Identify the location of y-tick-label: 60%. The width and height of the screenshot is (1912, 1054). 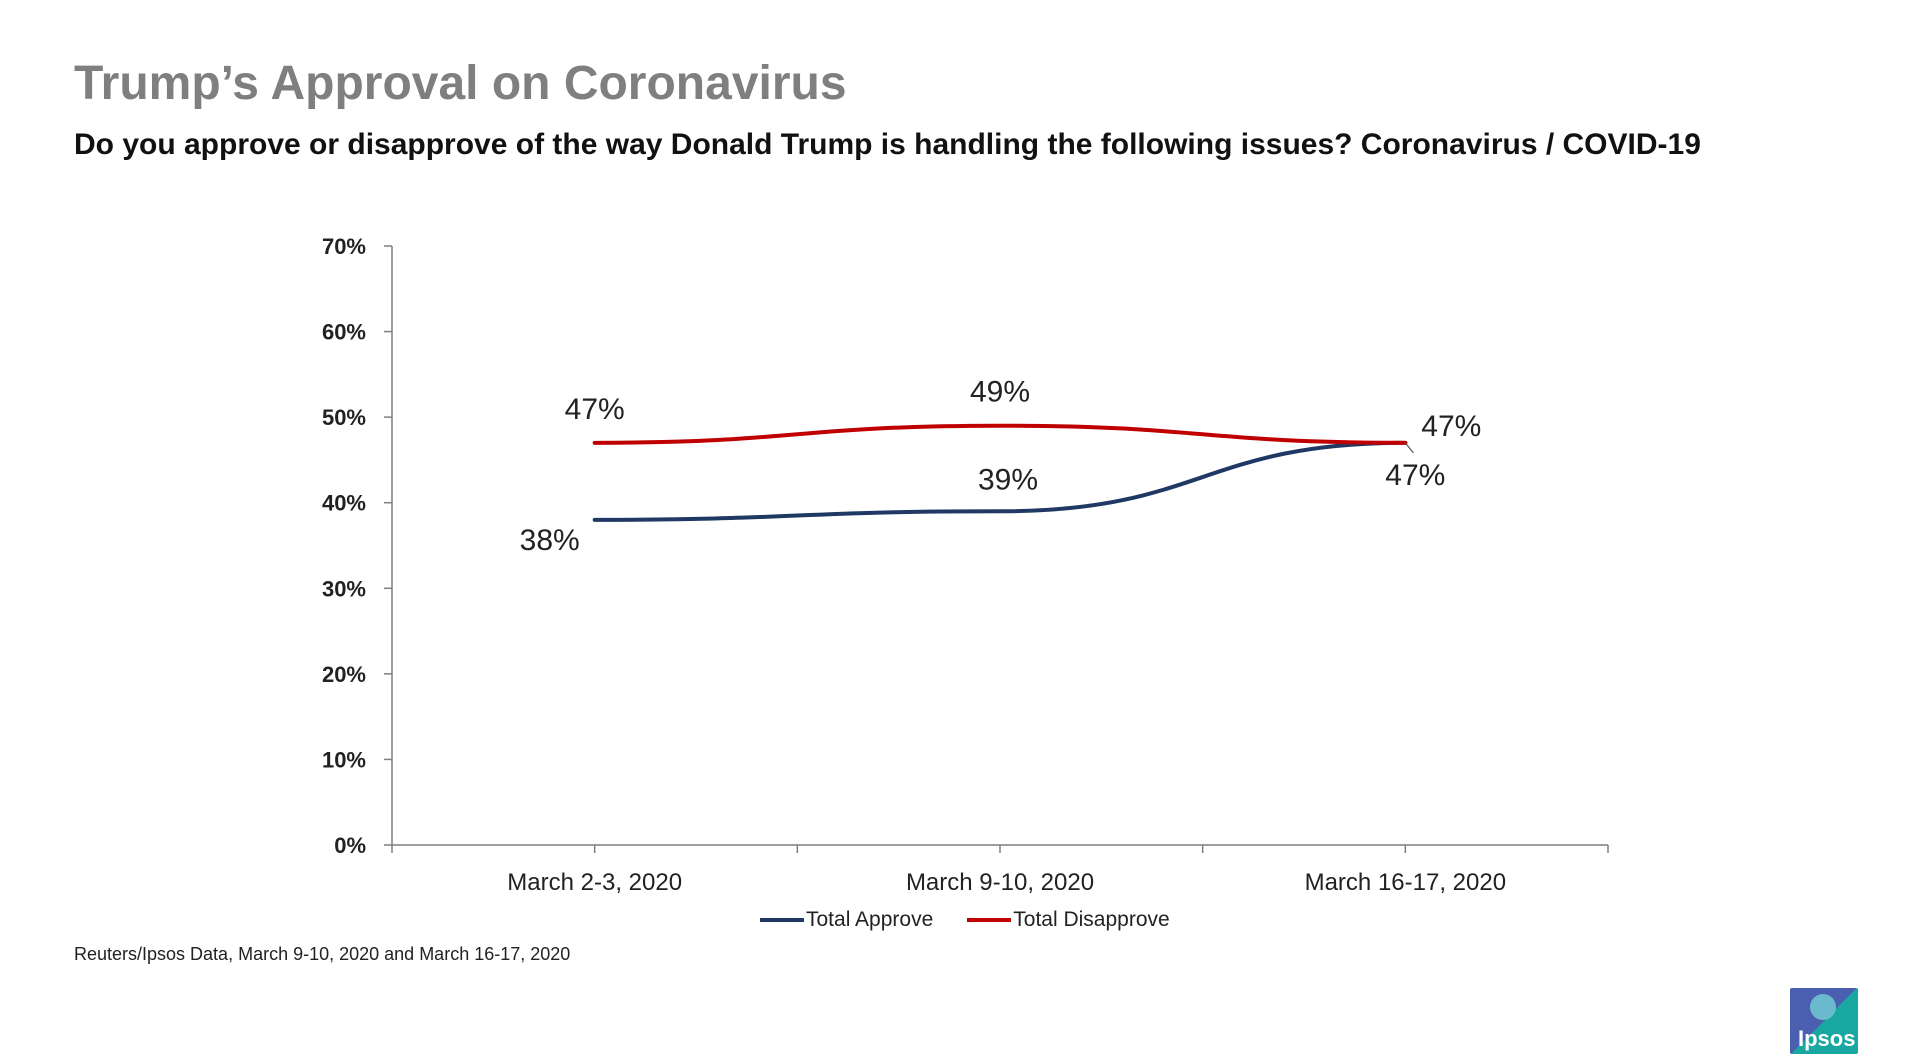
(344, 332).